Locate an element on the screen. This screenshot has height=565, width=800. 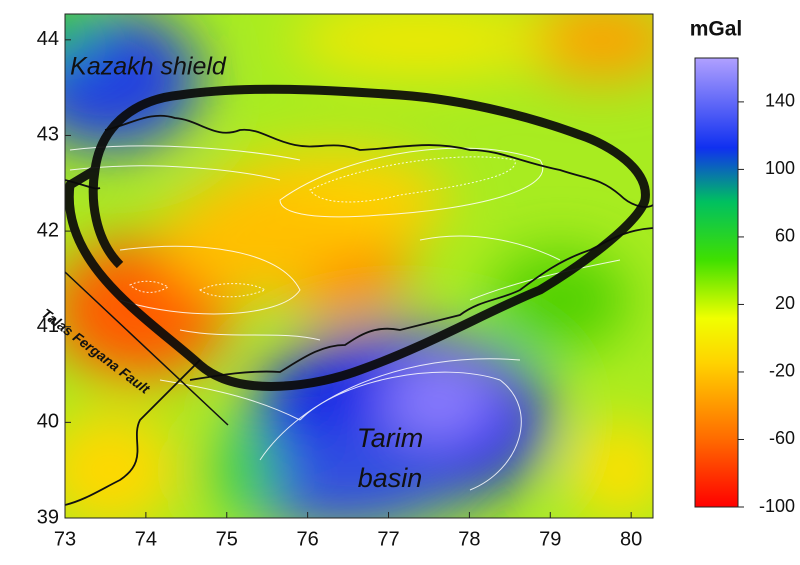
x-tick-label: 73 is located at coordinates (65, 539).